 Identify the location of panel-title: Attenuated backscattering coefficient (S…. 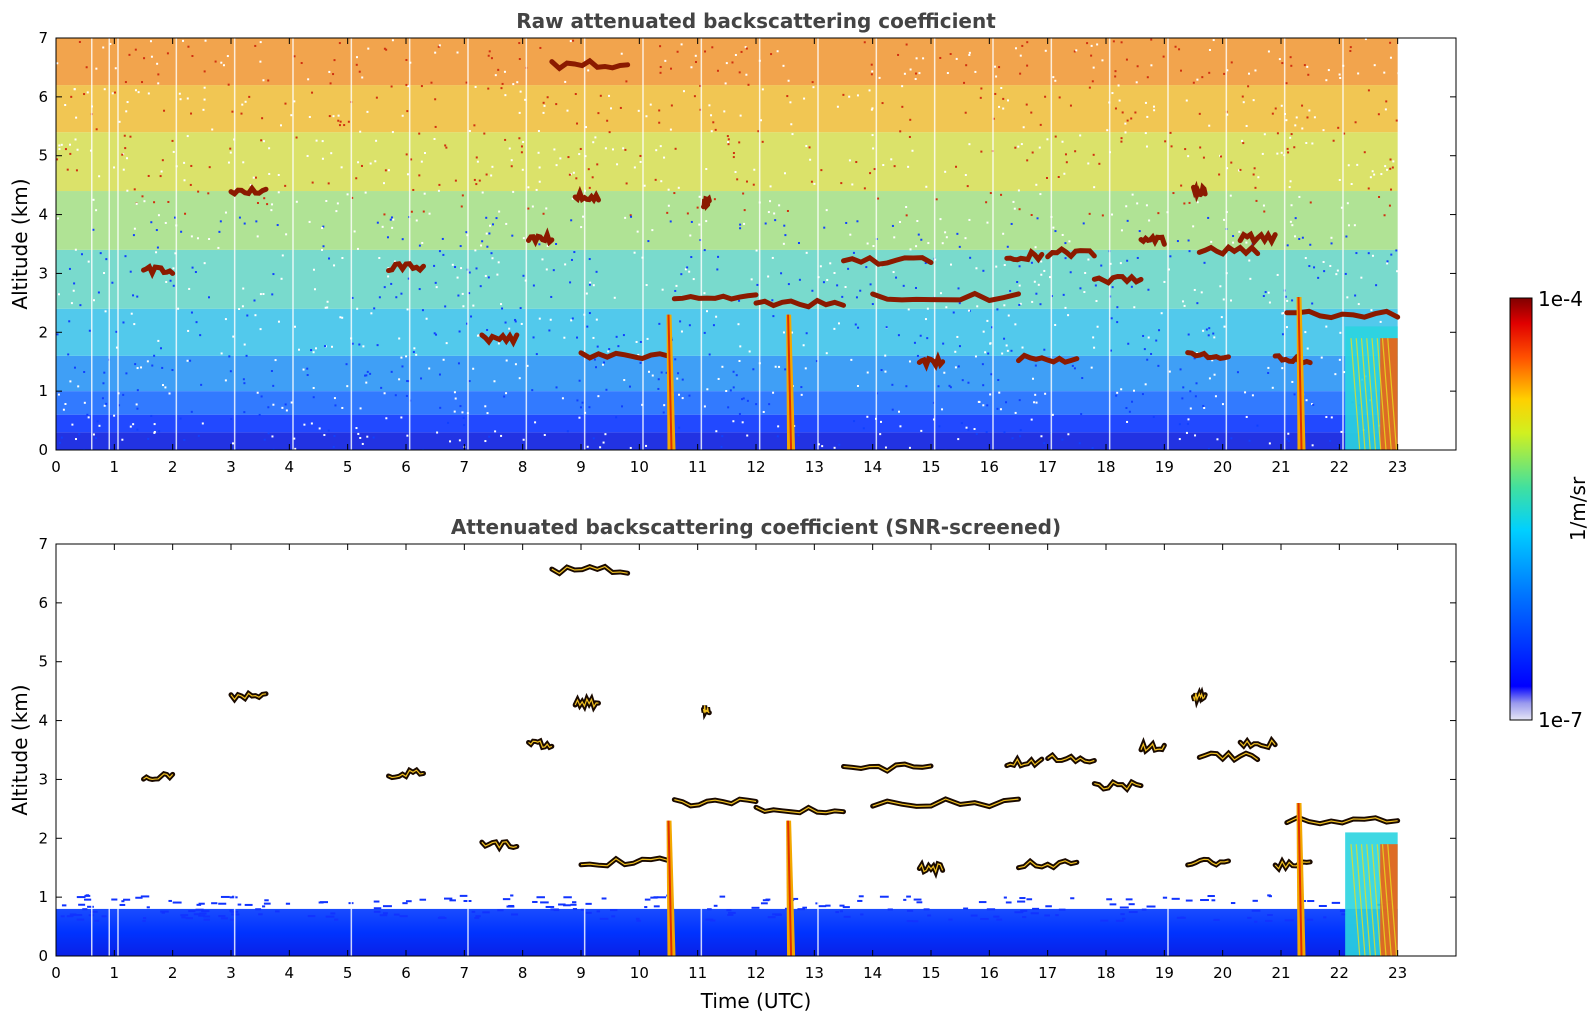
(756, 527).